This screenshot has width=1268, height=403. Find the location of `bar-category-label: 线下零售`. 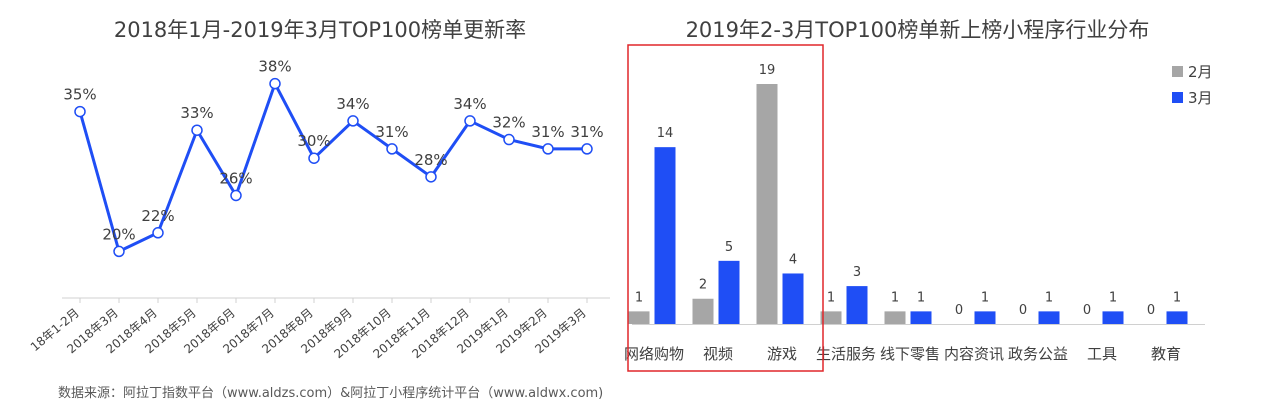

bar-category-label: 线下零售 is located at coordinates (910, 354).